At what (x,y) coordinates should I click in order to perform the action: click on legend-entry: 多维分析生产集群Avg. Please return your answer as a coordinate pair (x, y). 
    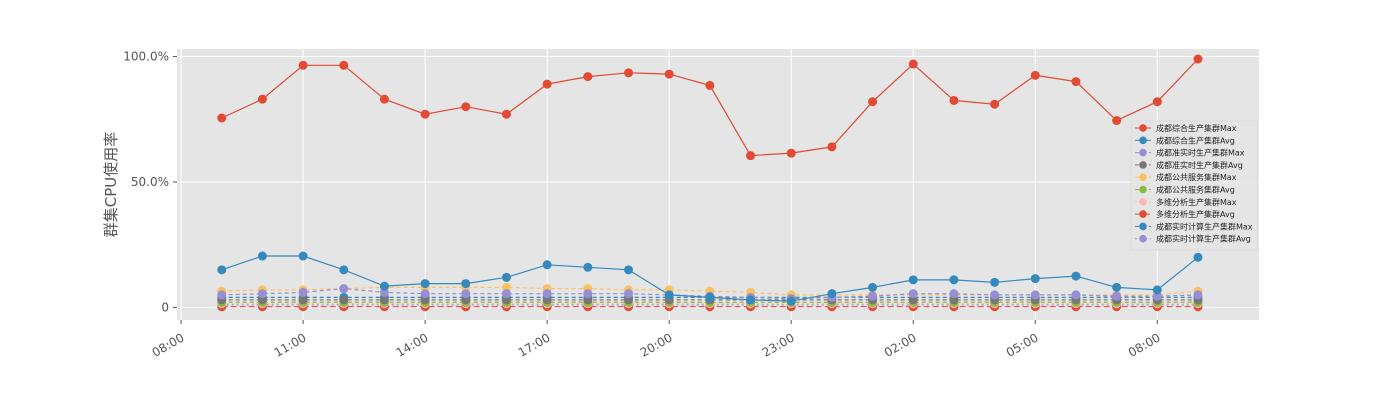
    Looking at the image, I should click on (1185, 214).